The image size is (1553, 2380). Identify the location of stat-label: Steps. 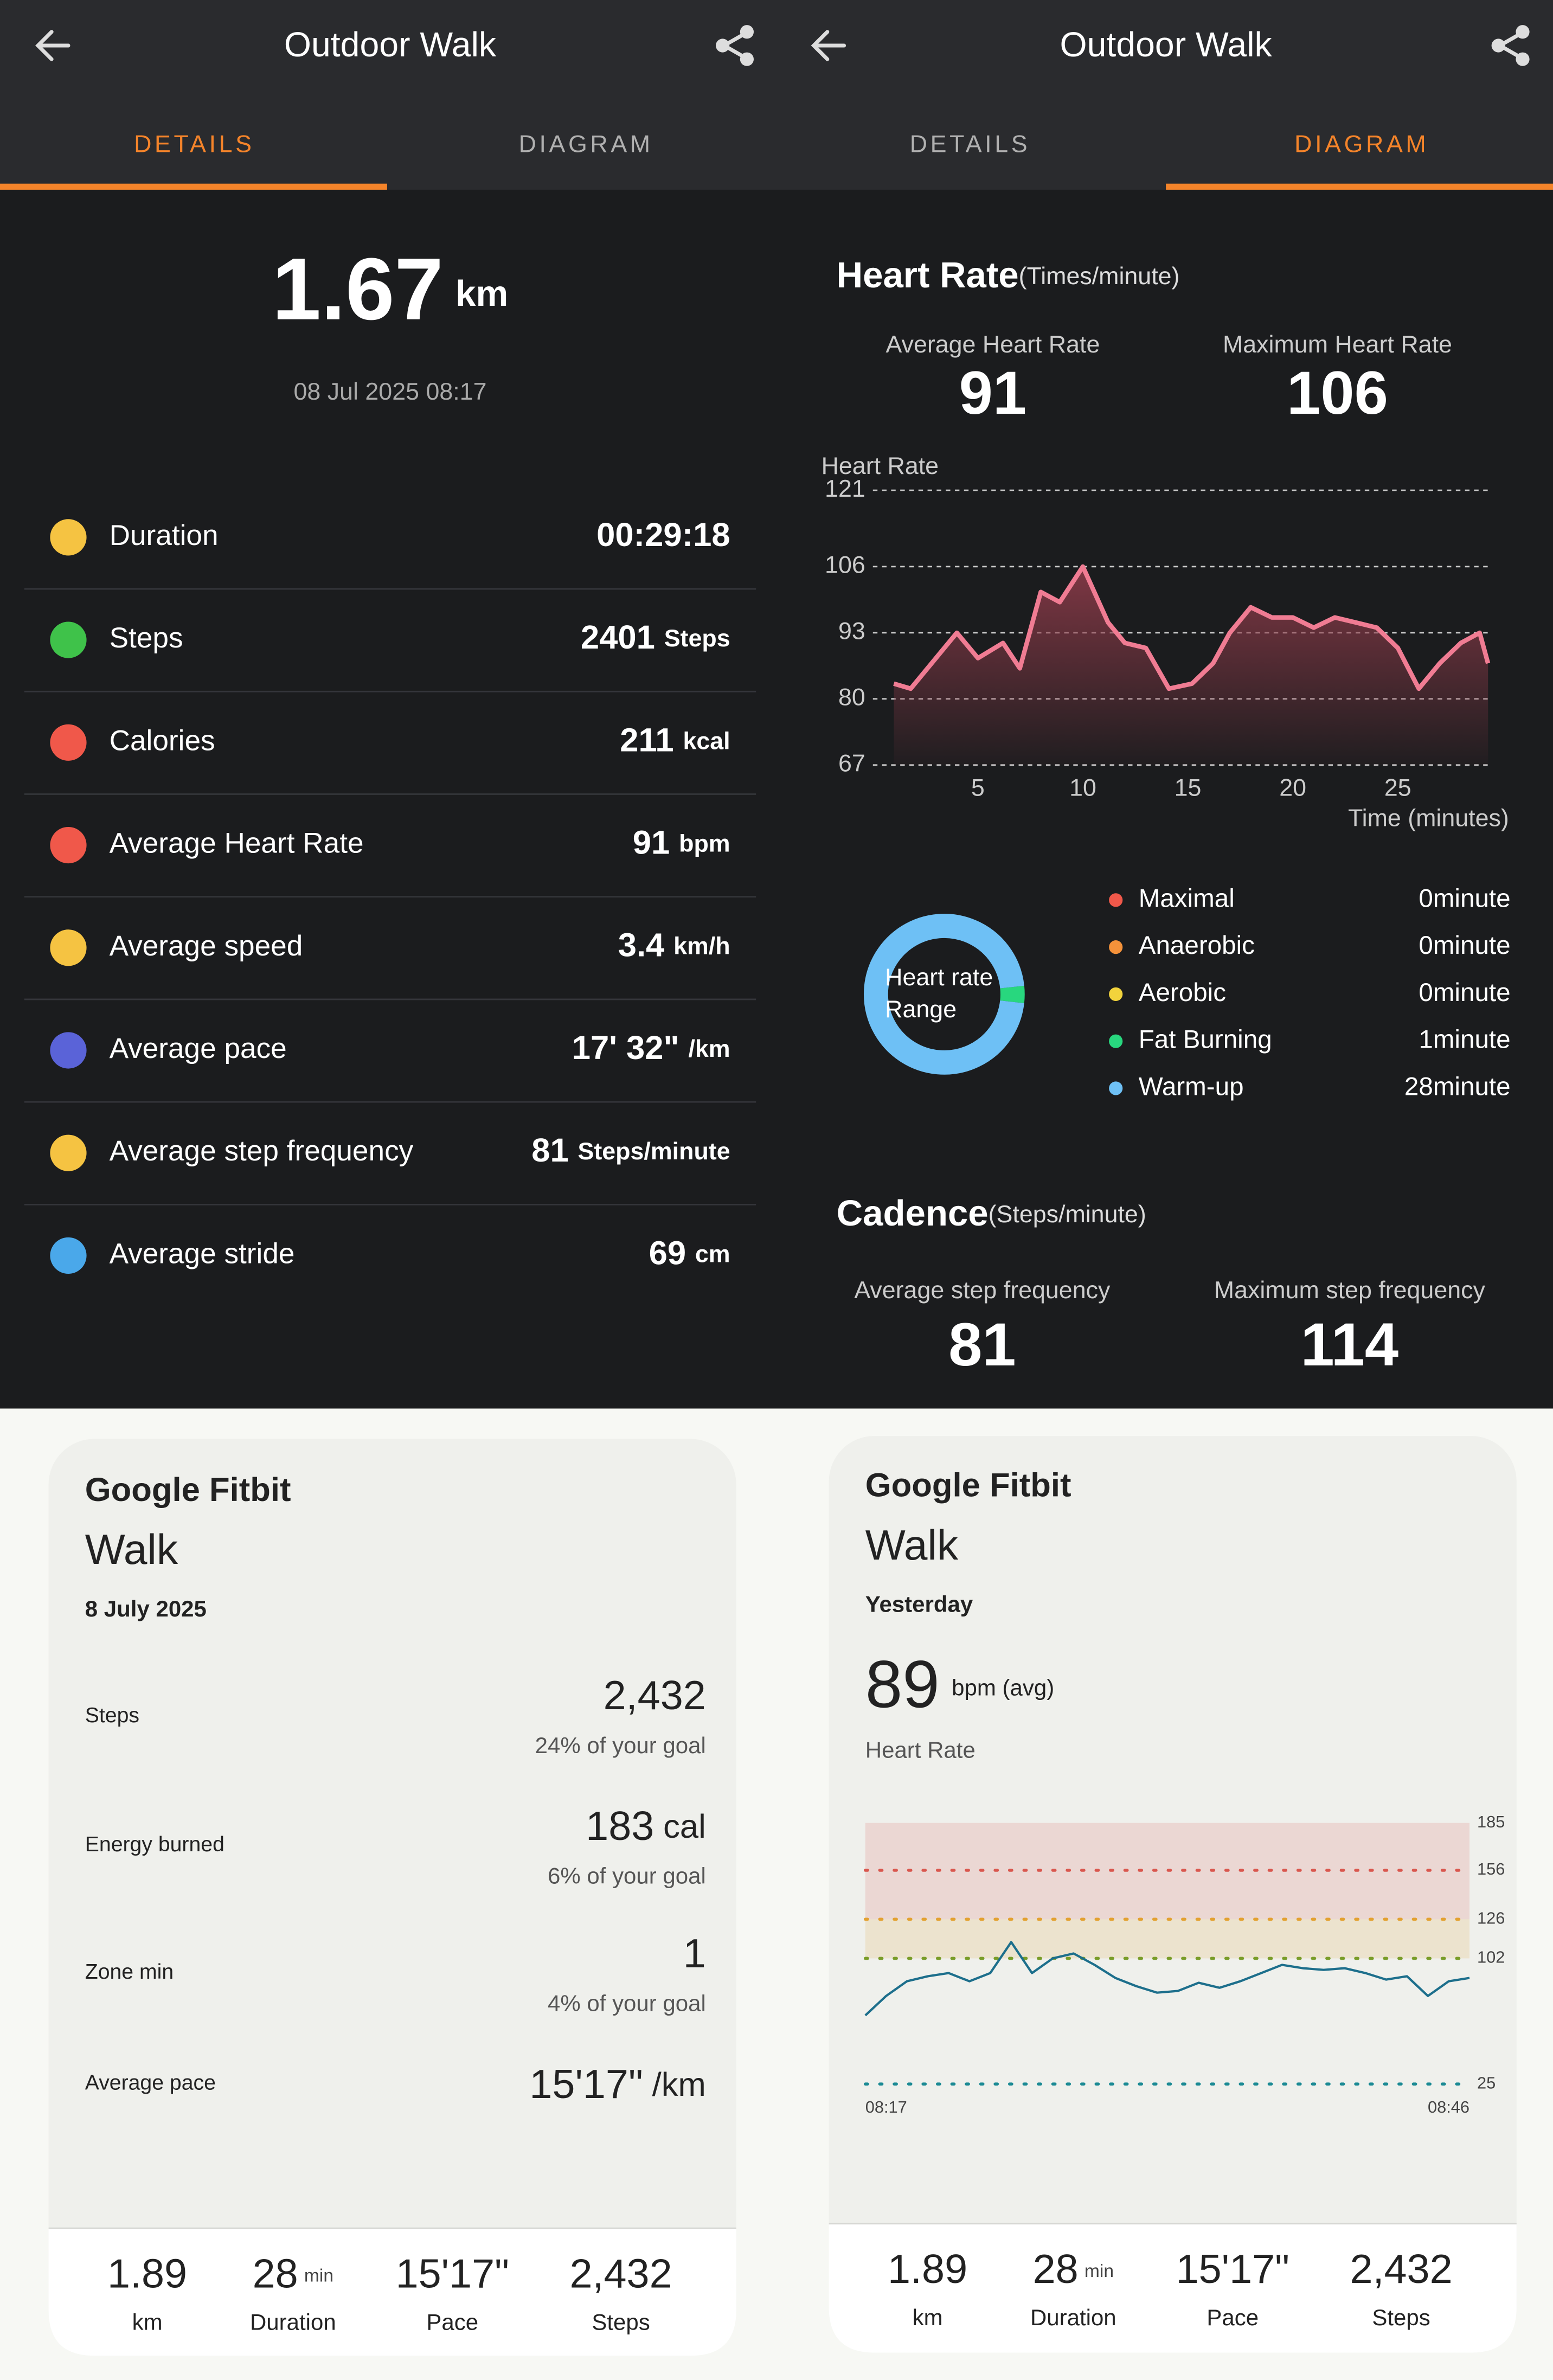
(1401, 2317).